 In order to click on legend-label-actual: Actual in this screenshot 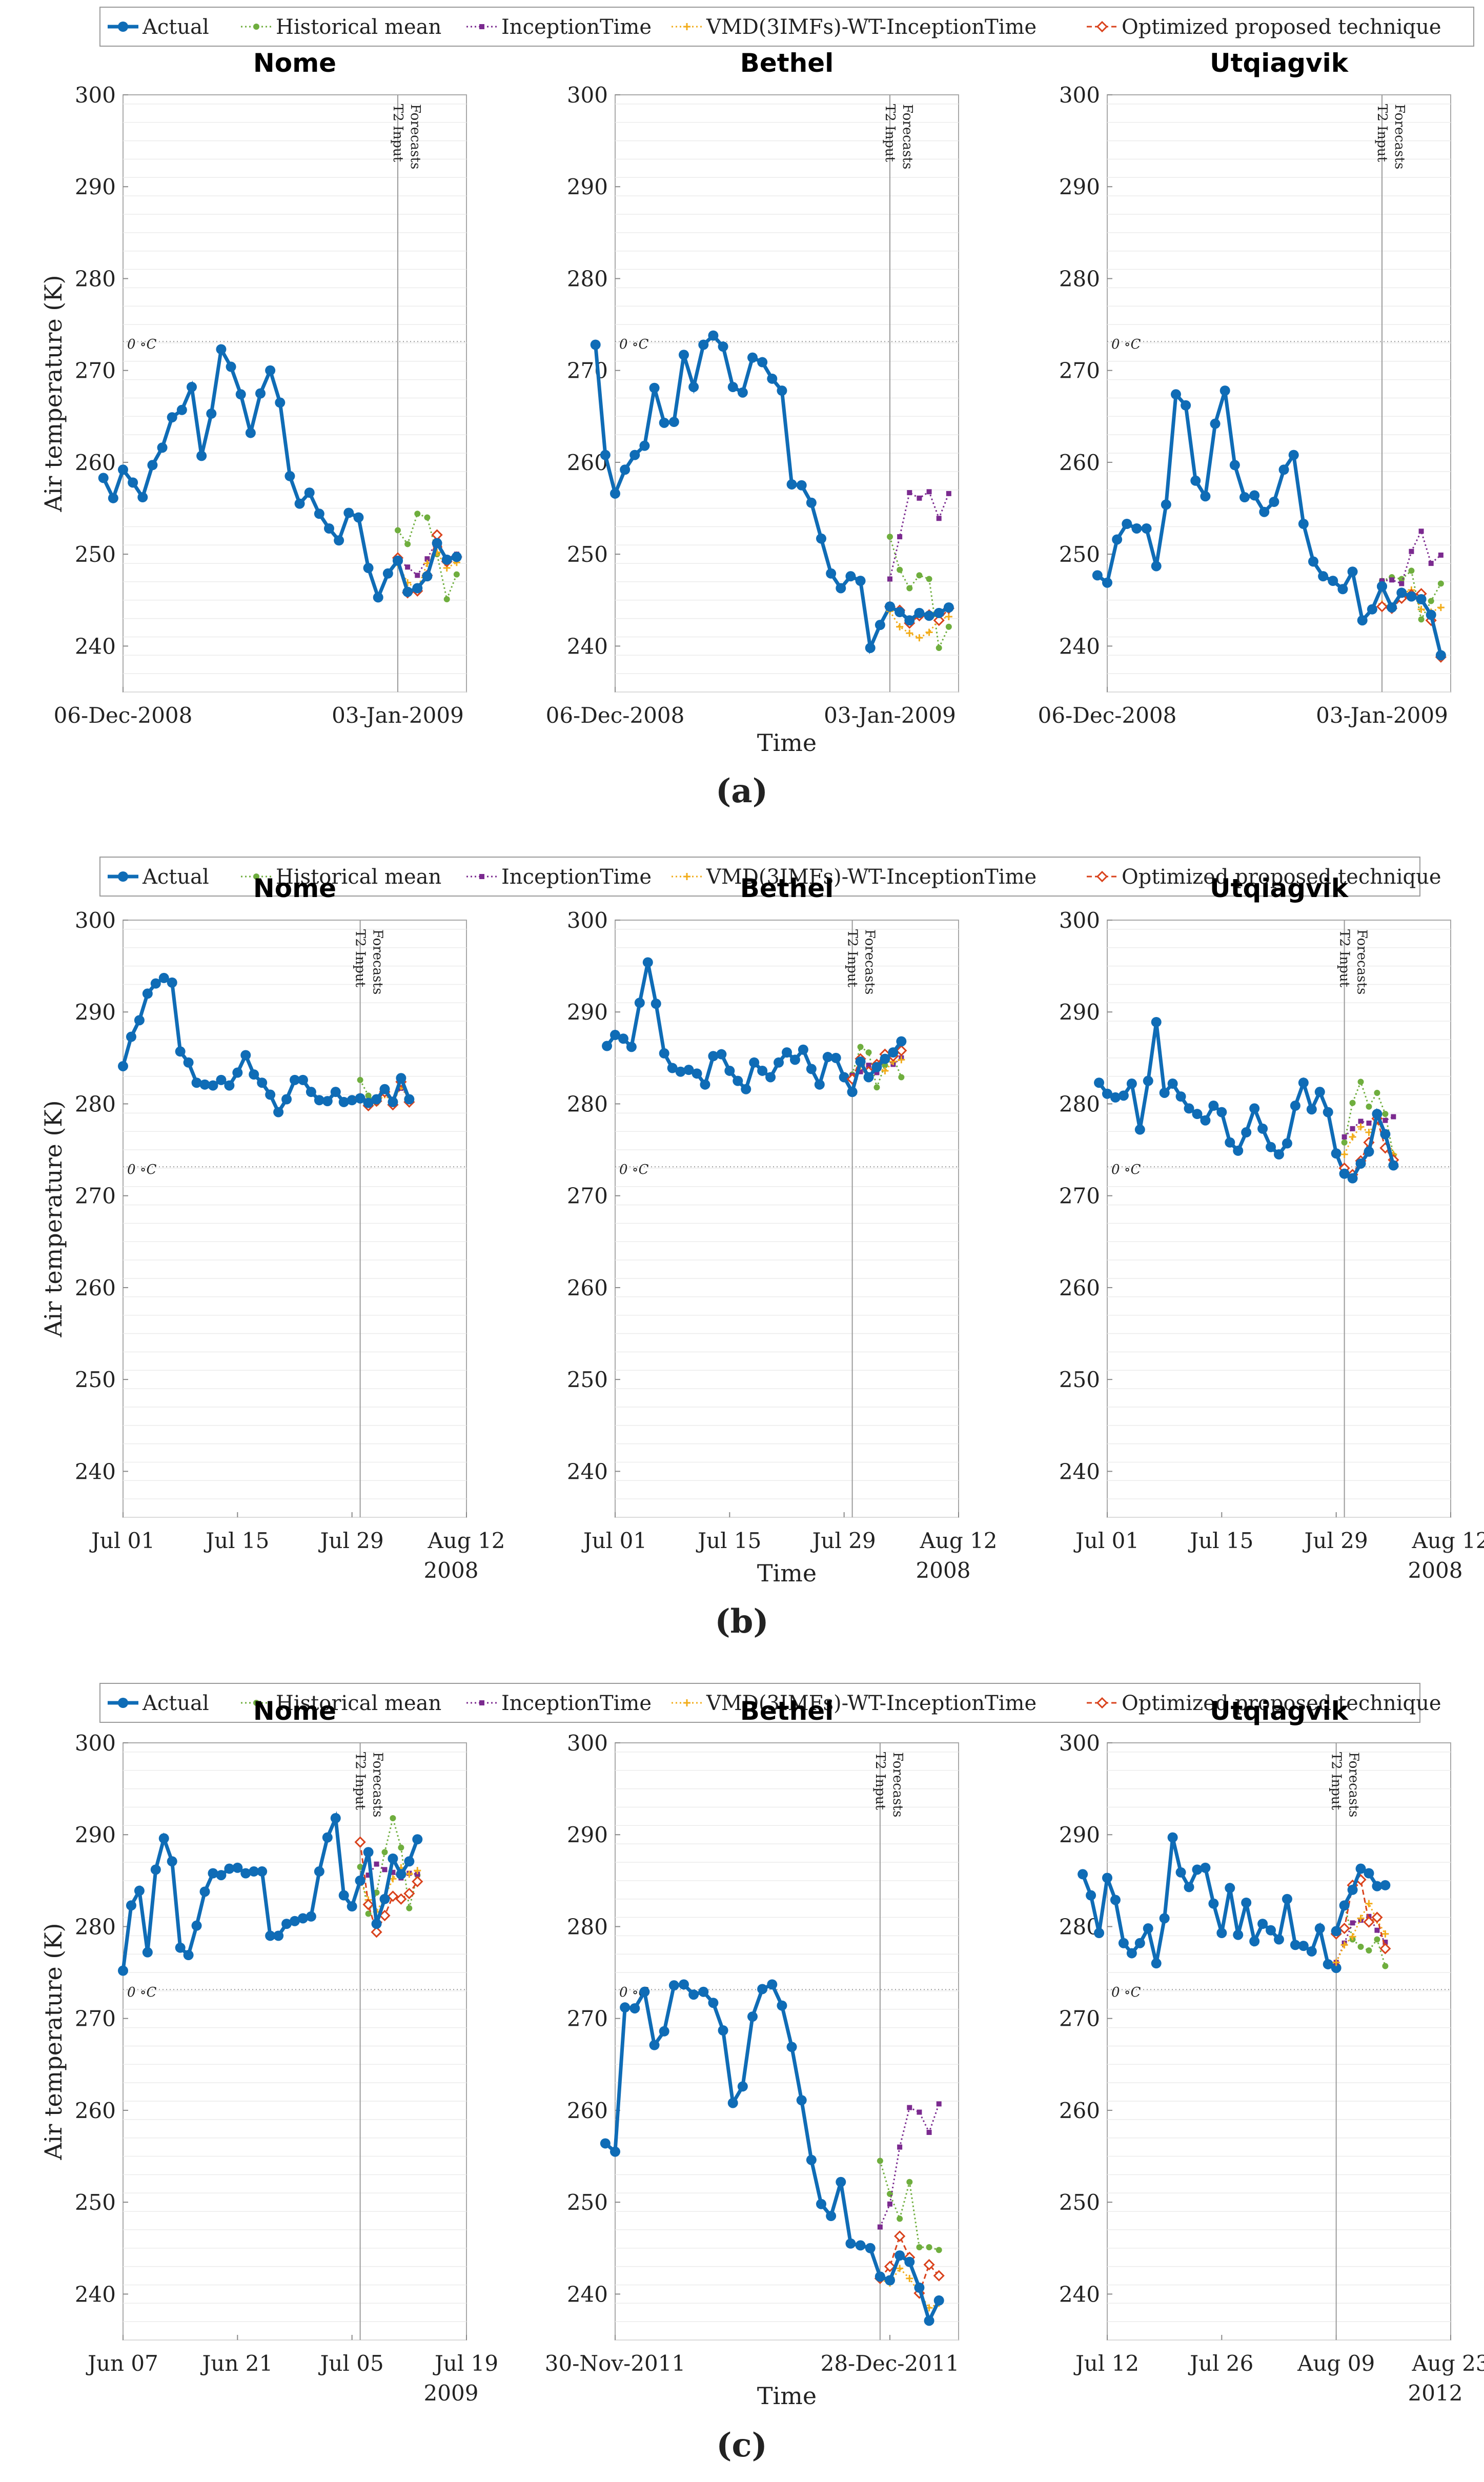, I will do `click(175, 27)`.